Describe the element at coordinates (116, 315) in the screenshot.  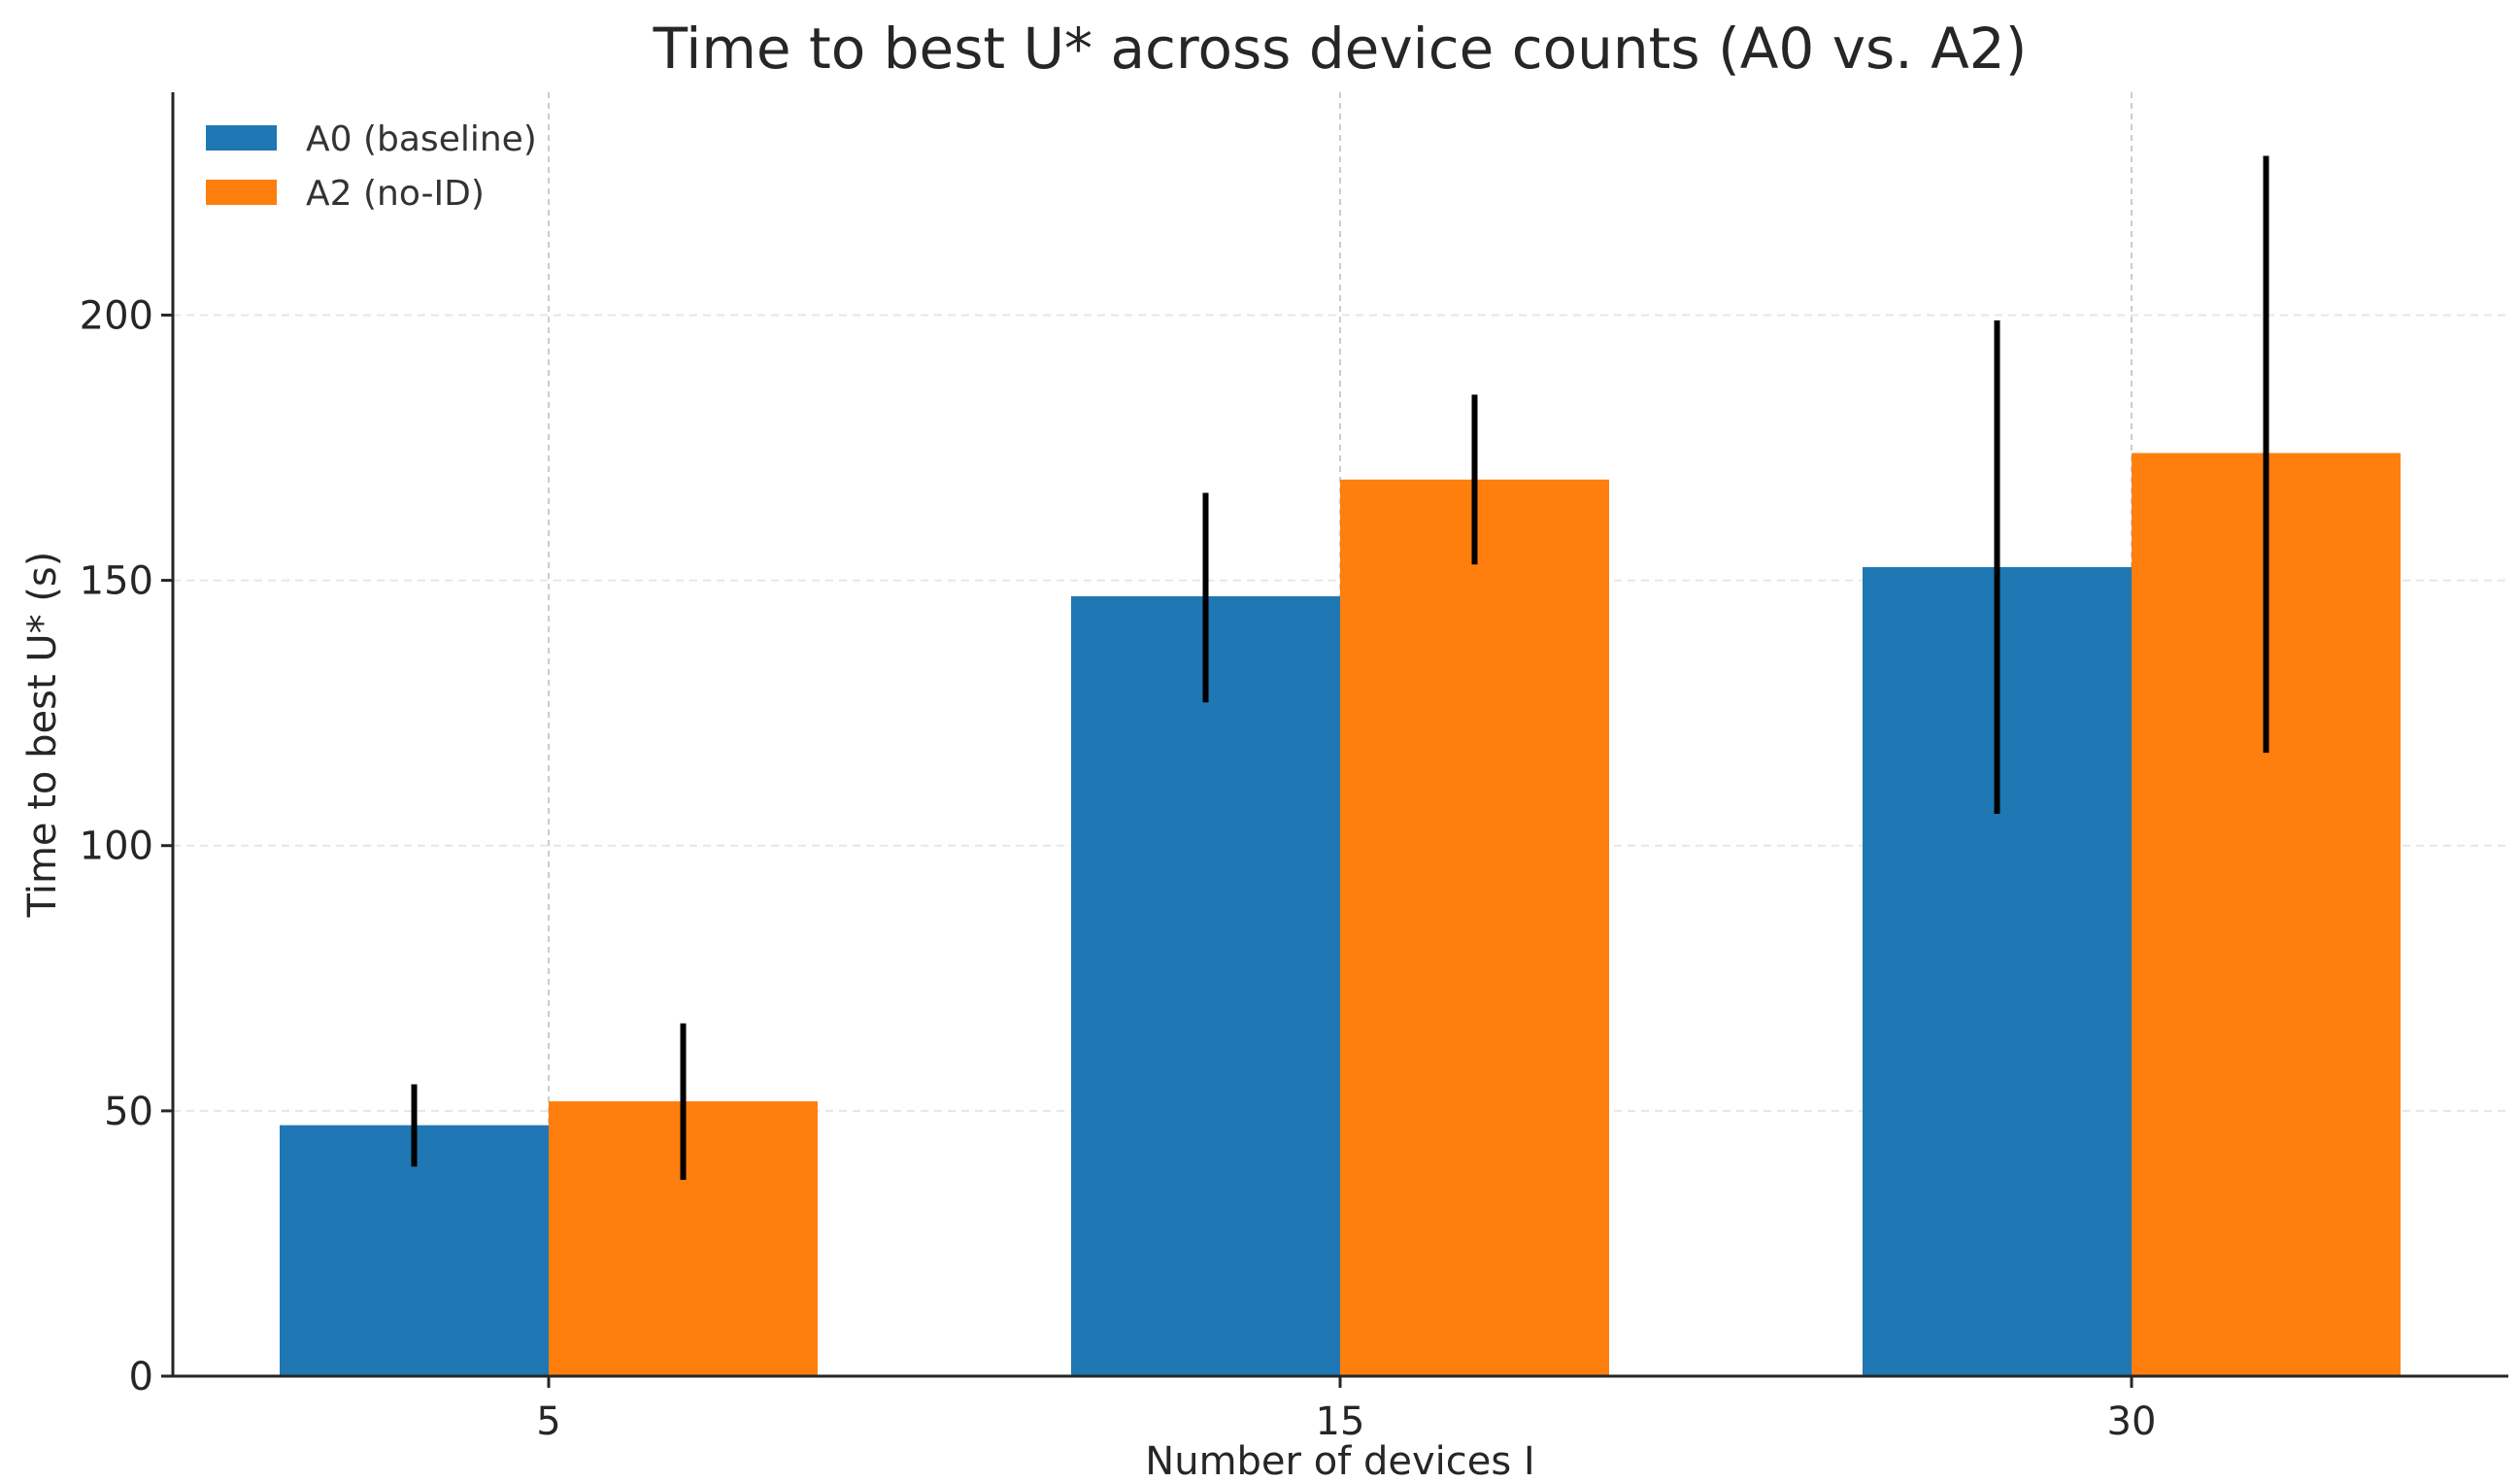
I see `y-tick-label: 200` at that location.